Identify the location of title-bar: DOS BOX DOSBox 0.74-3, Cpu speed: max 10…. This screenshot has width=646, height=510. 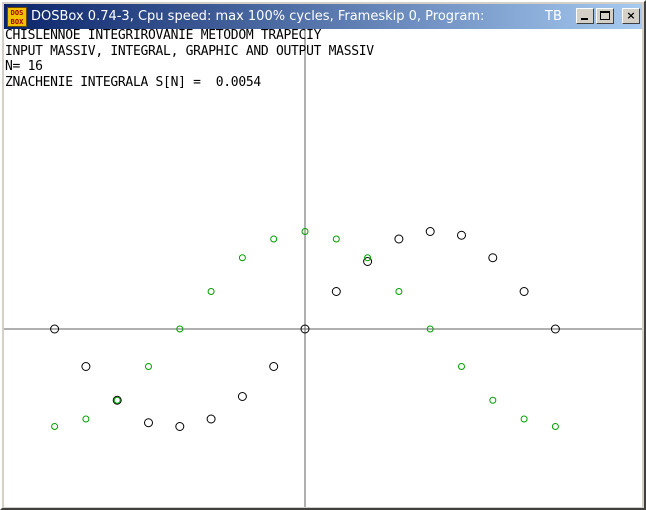
(323, 16).